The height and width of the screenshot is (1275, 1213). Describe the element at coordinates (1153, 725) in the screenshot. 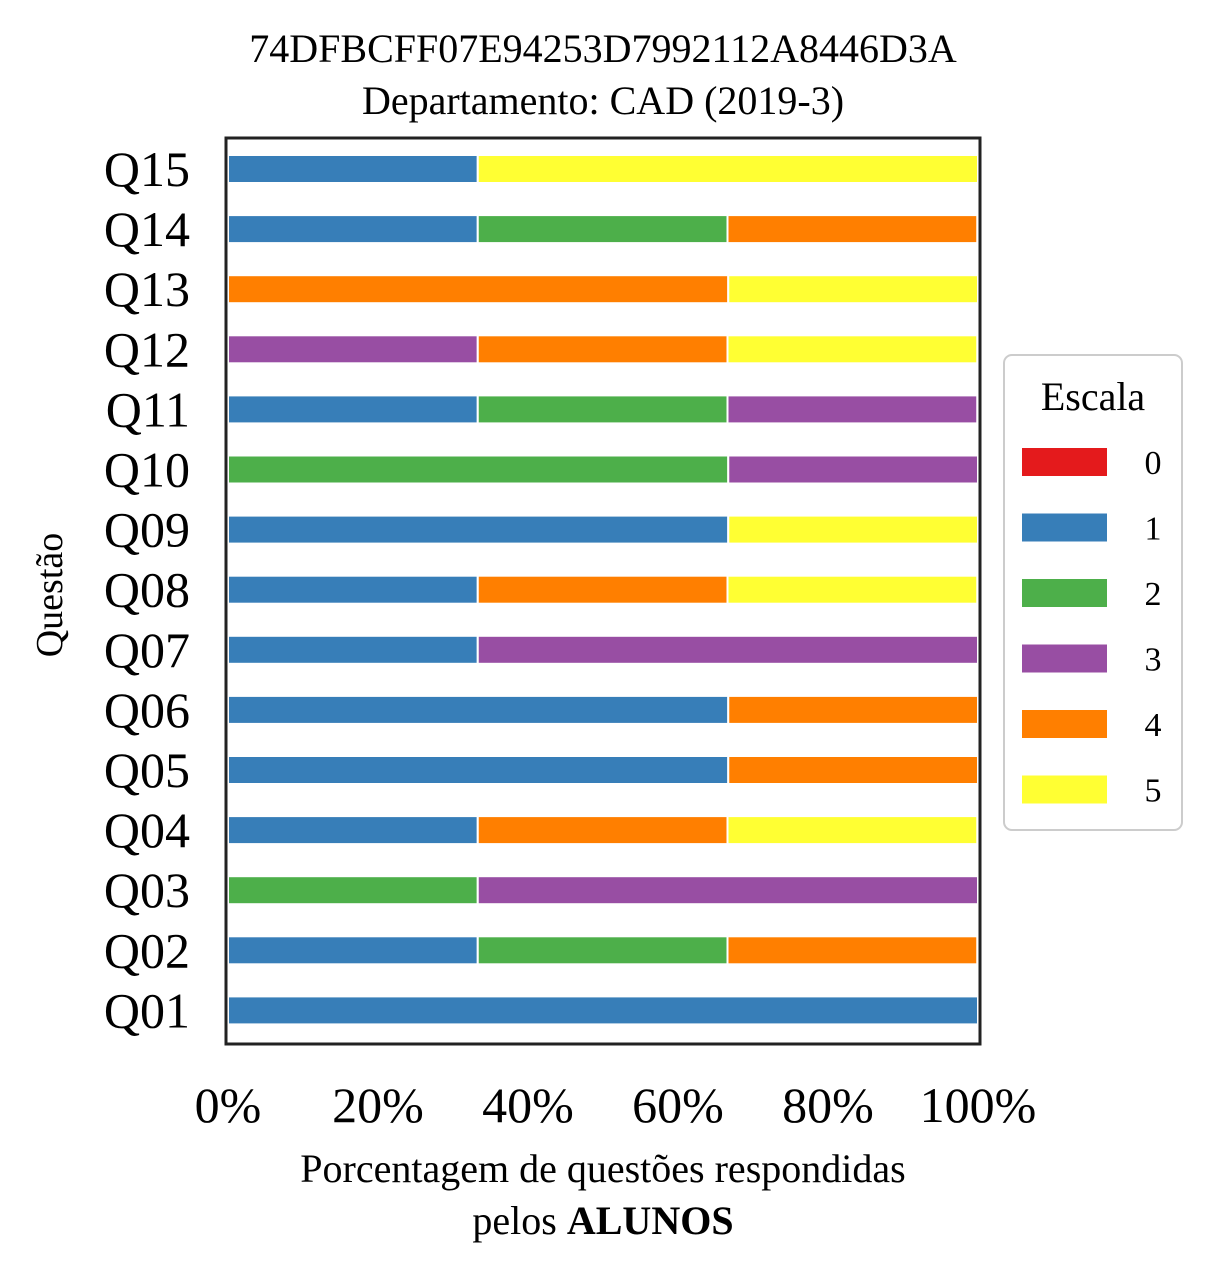

I see `legend-label-4: 4` at that location.